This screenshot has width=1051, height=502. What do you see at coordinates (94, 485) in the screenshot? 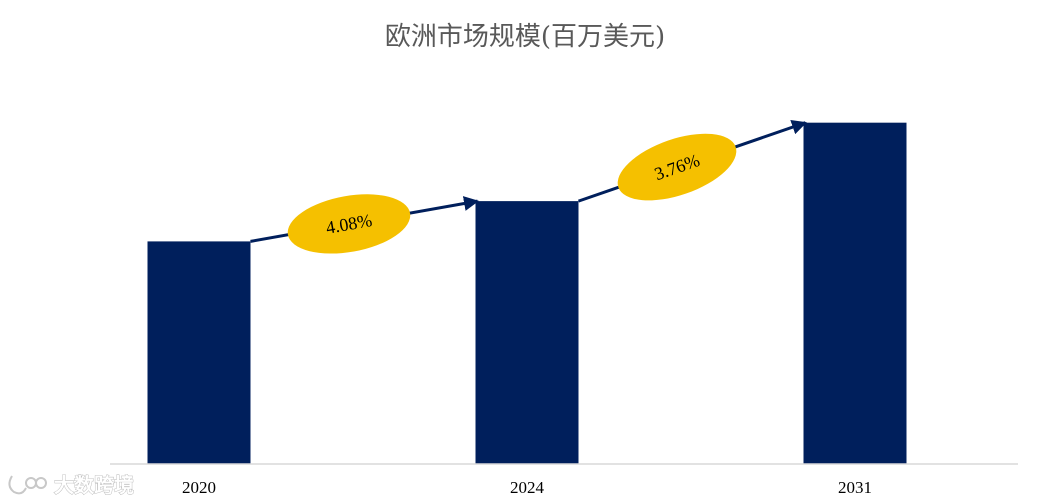
I see `watermark-text: 大数跨境` at bounding box center [94, 485].